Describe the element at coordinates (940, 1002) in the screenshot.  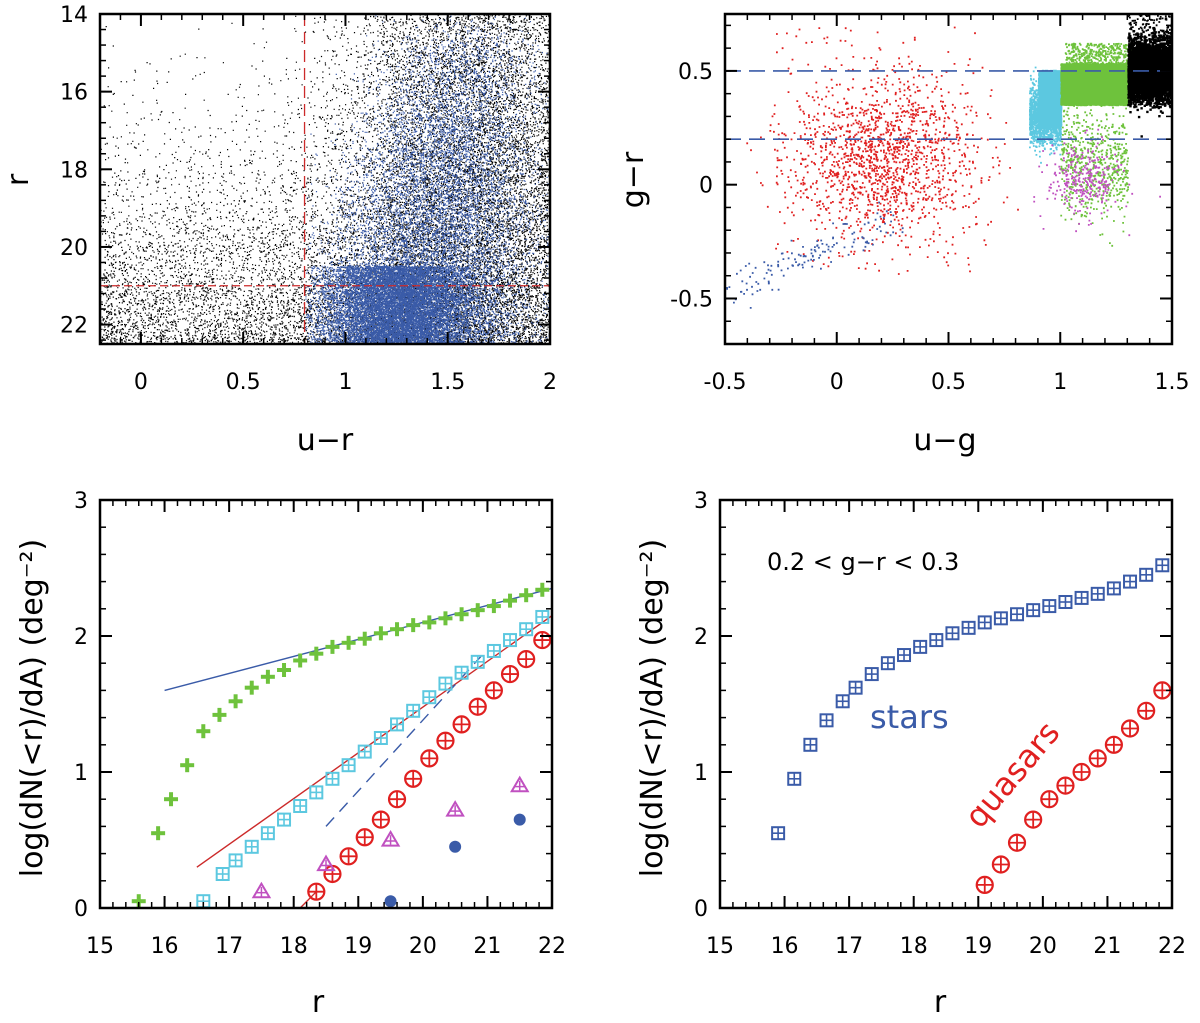
I see `panel-d-xlabel: r` at that location.